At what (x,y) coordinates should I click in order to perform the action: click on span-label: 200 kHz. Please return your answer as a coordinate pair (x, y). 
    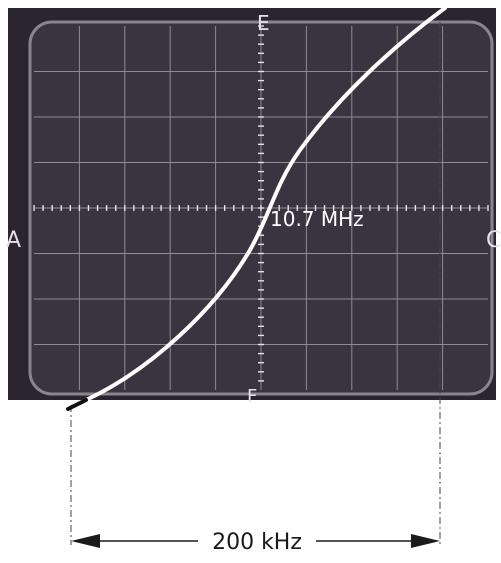
    Looking at the image, I should click on (257, 542).